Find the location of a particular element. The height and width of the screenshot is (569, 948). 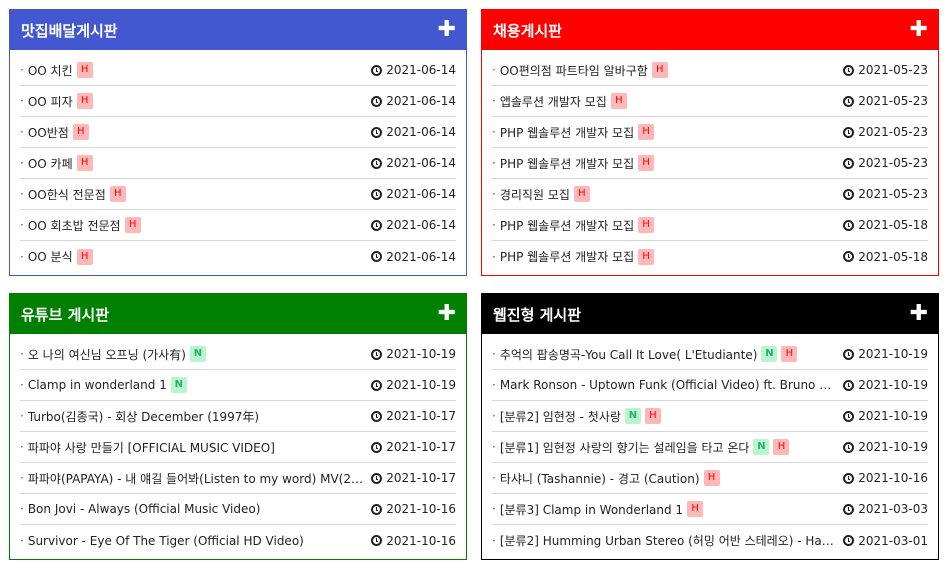

post-title: [분류1] 임현정 사랑의 향기는 설레임을 타고 온다 is located at coordinates (624, 447).